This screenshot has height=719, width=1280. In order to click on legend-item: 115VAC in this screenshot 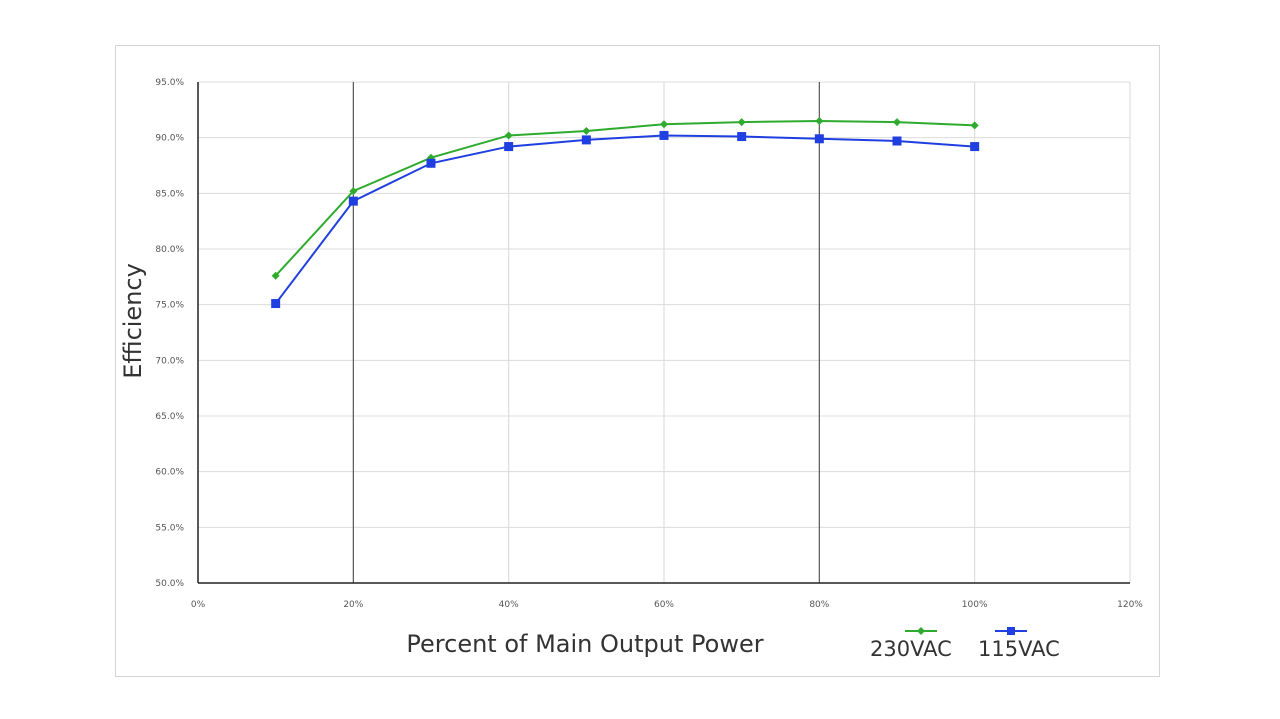, I will do `click(1019, 644)`.